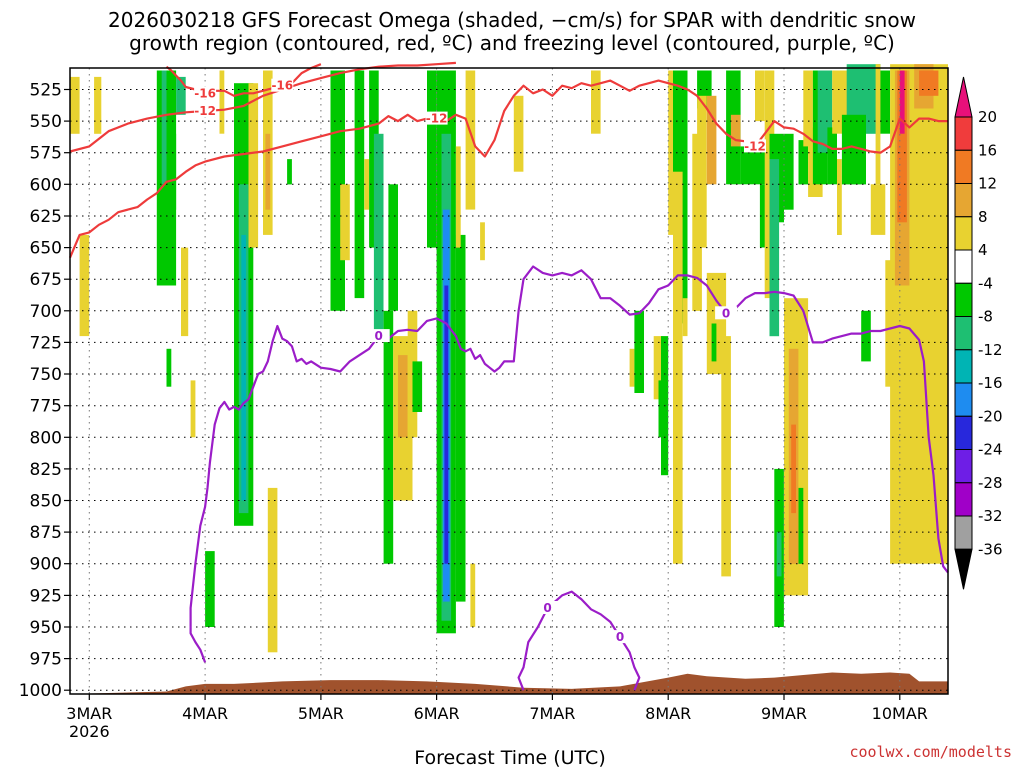  What do you see at coordinates (46, 91) in the screenshot?
I see `y-tick-label: 525` at bounding box center [46, 91].